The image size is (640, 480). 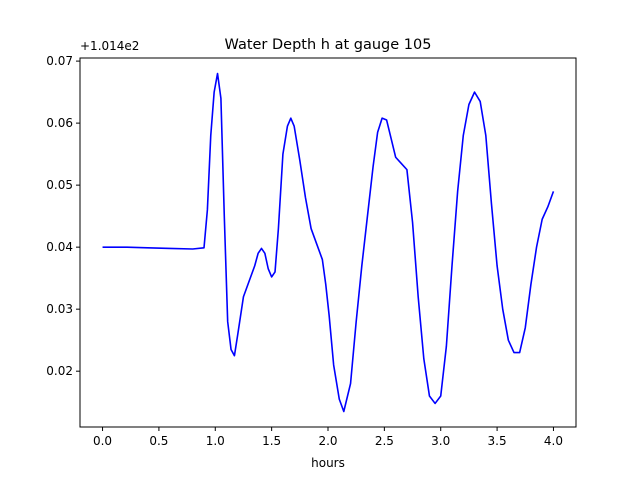 I want to click on x-axis-label: hours, so click(x=328, y=463).